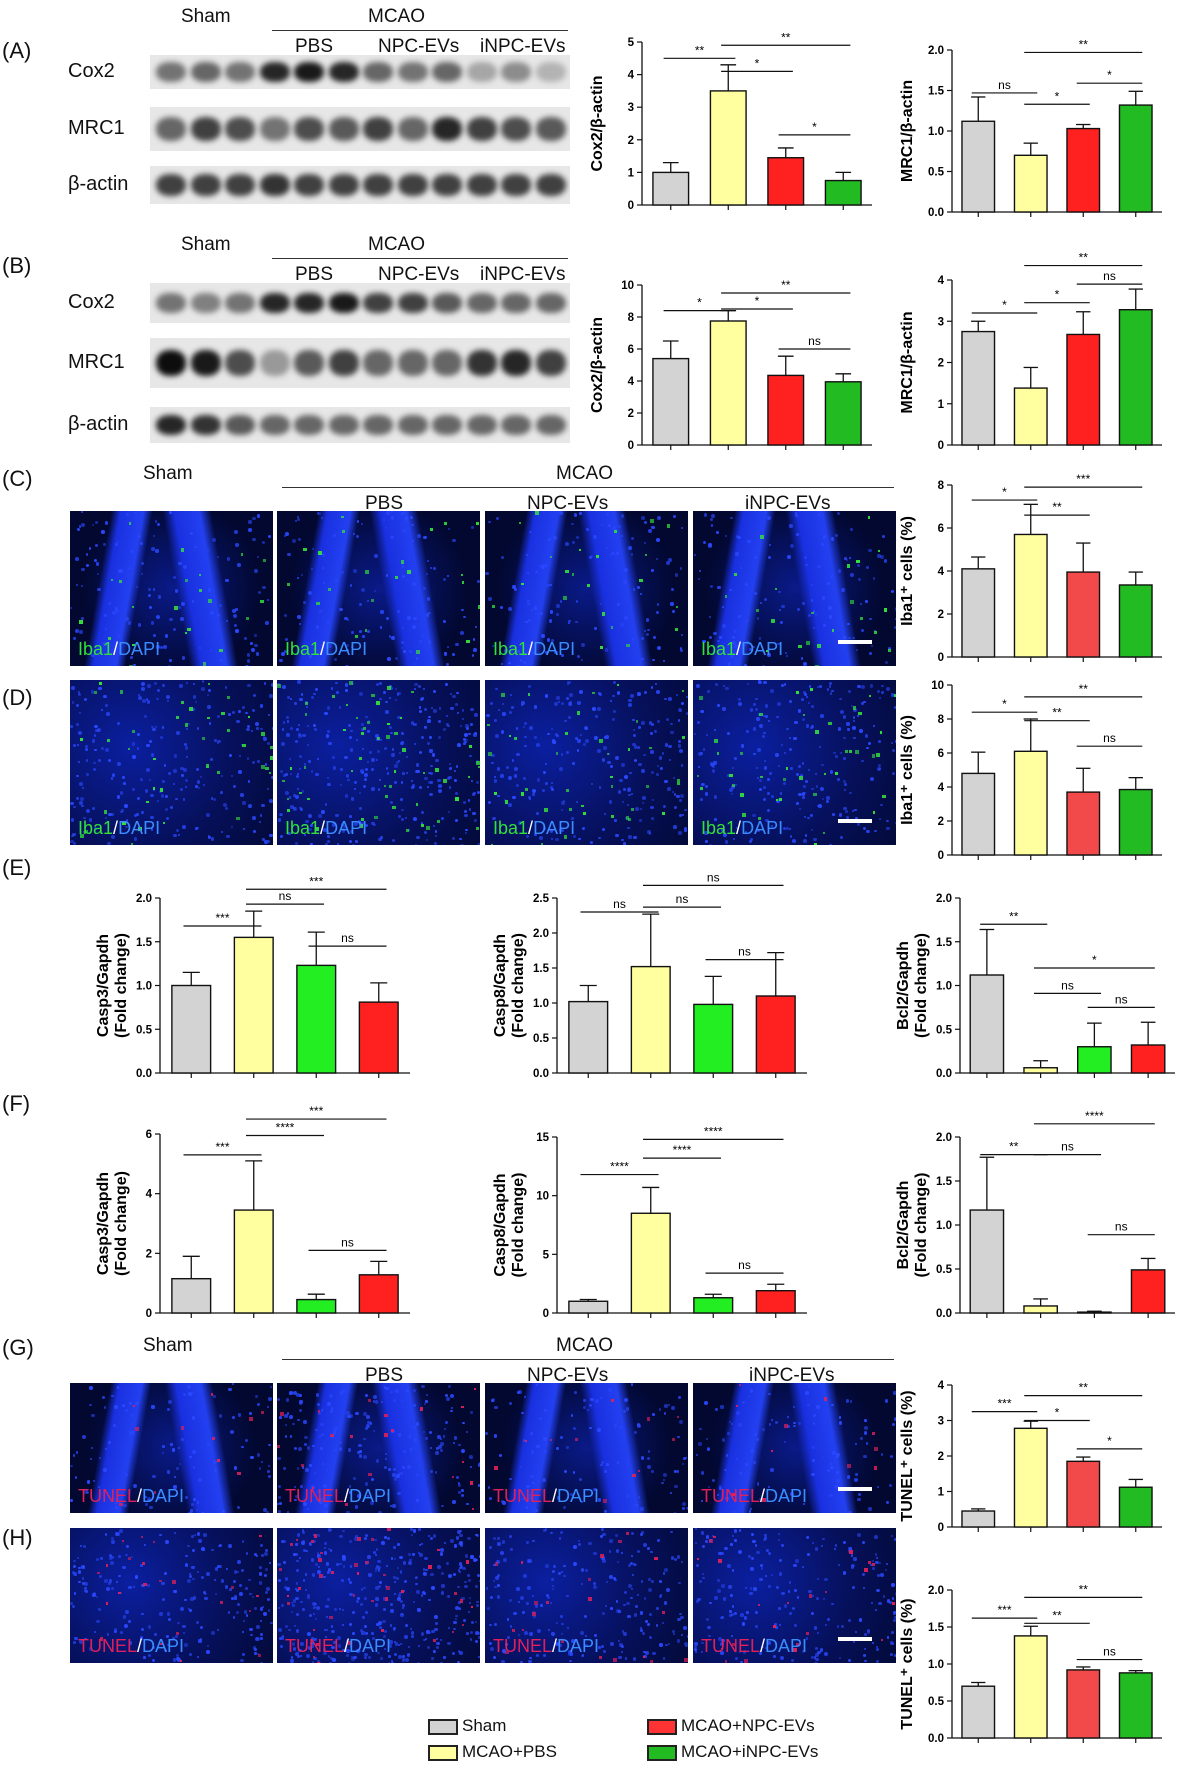 The height and width of the screenshot is (1768, 1192). What do you see at coordinates (1094, 1060) in the screenshot?
I see `bar` at bounding box center [1094, 1060].